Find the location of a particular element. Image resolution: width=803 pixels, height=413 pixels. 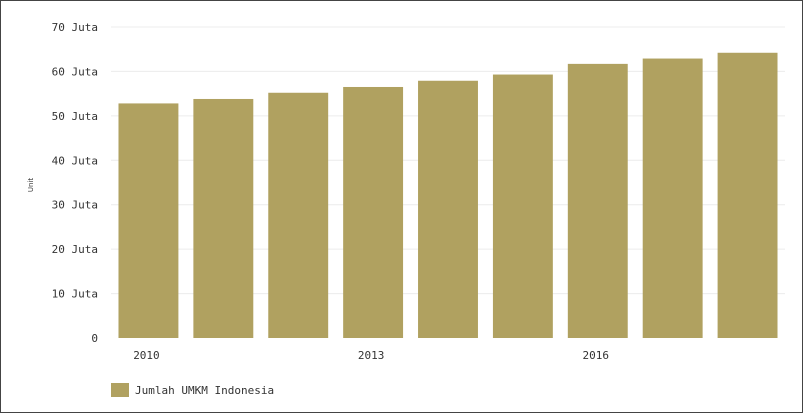

x-axis-ticks: 2010 2013 2016 is located at coordinates (371, 355).